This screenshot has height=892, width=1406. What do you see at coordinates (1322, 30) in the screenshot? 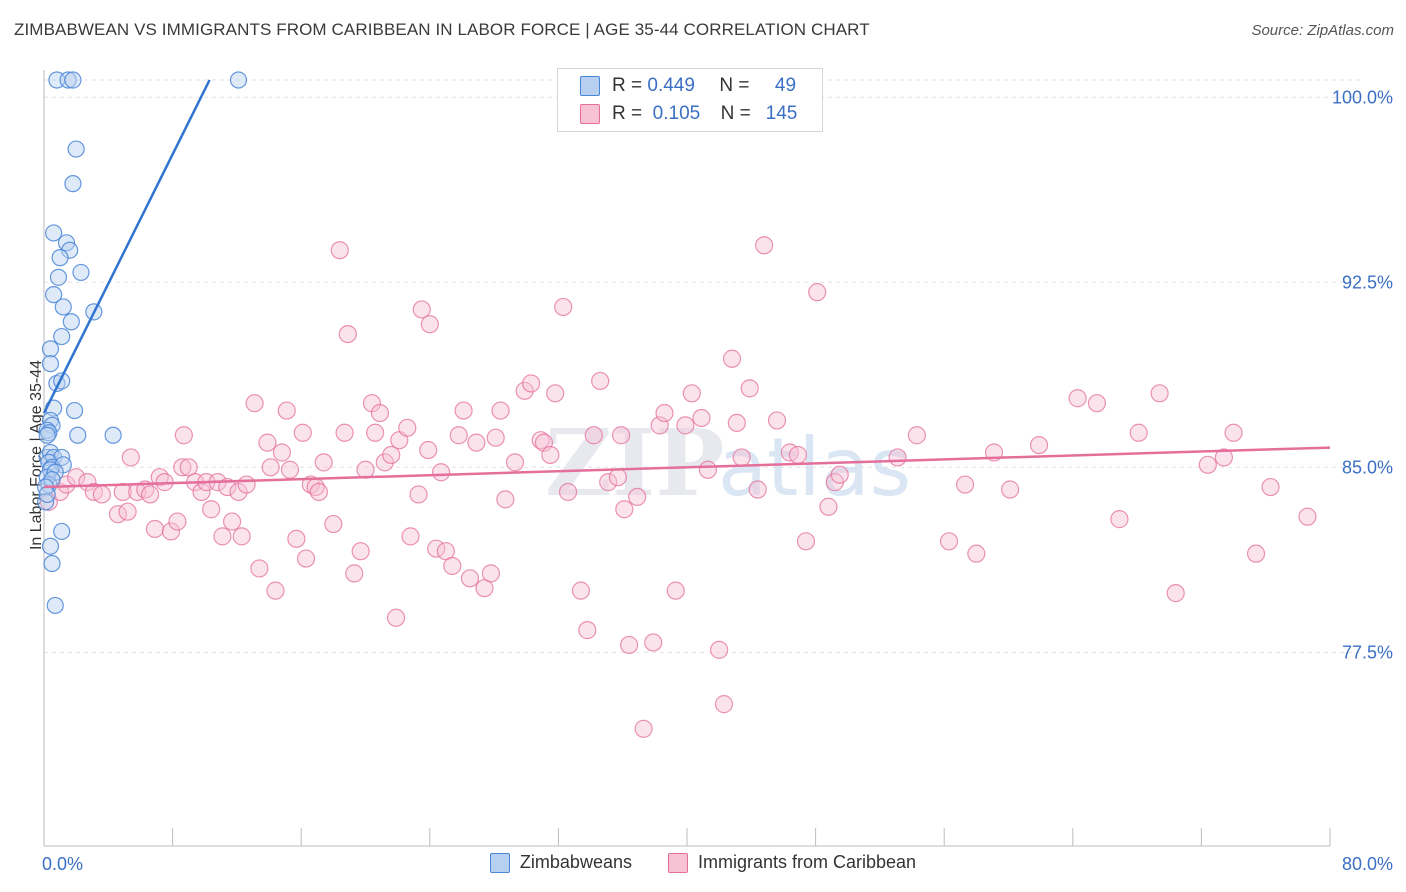
I see `source-label: Source: ZipAtlas.com` at bounding box center [1322, 30].